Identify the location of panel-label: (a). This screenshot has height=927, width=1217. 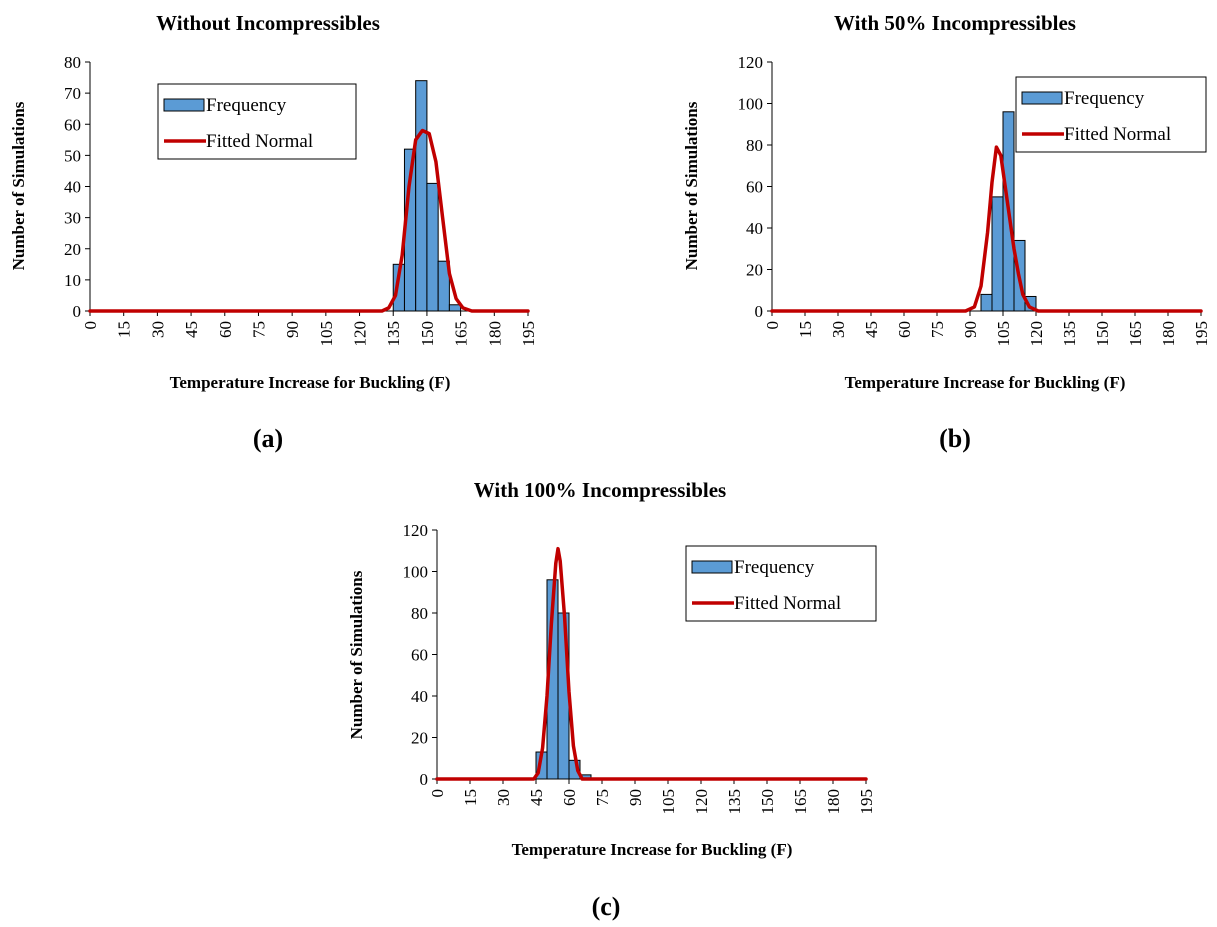
(268, 438).